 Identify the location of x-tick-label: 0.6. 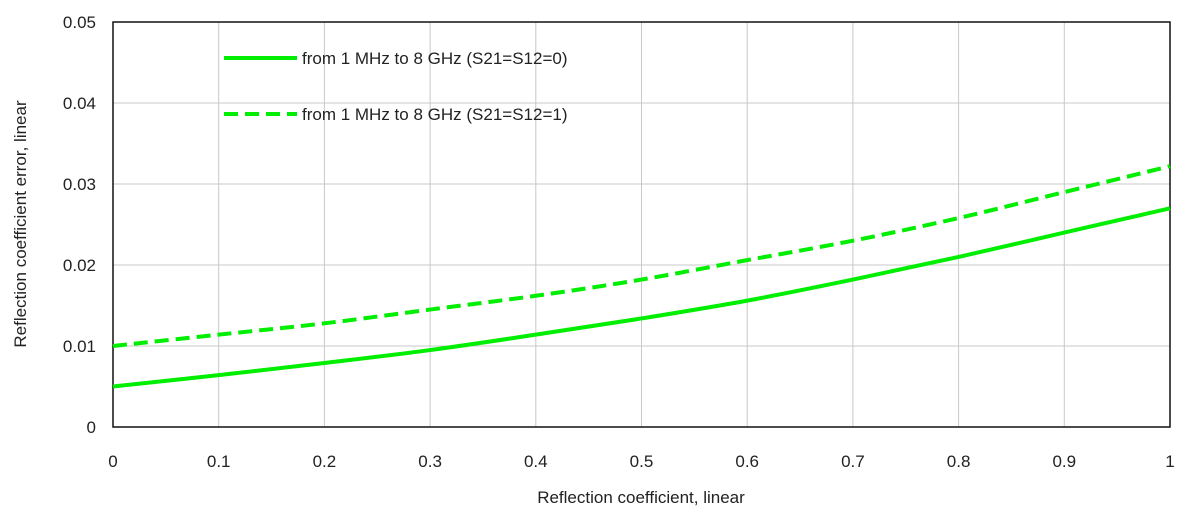
(747, 461).